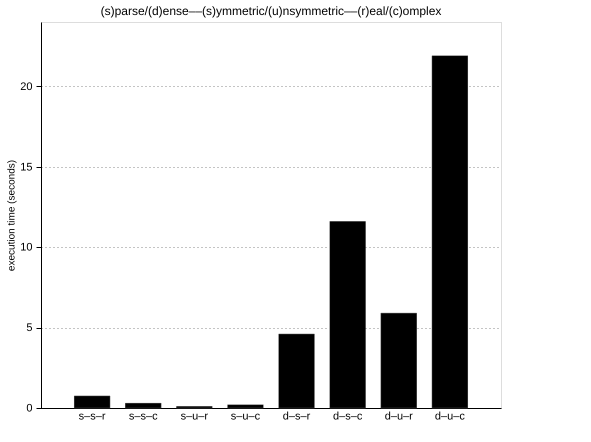 The image size is (591, 442). What do you see at coordinates (194, 416) in the screenshot?
I see `x-tick-label: s–u–r` at bounding box center [194, 416].